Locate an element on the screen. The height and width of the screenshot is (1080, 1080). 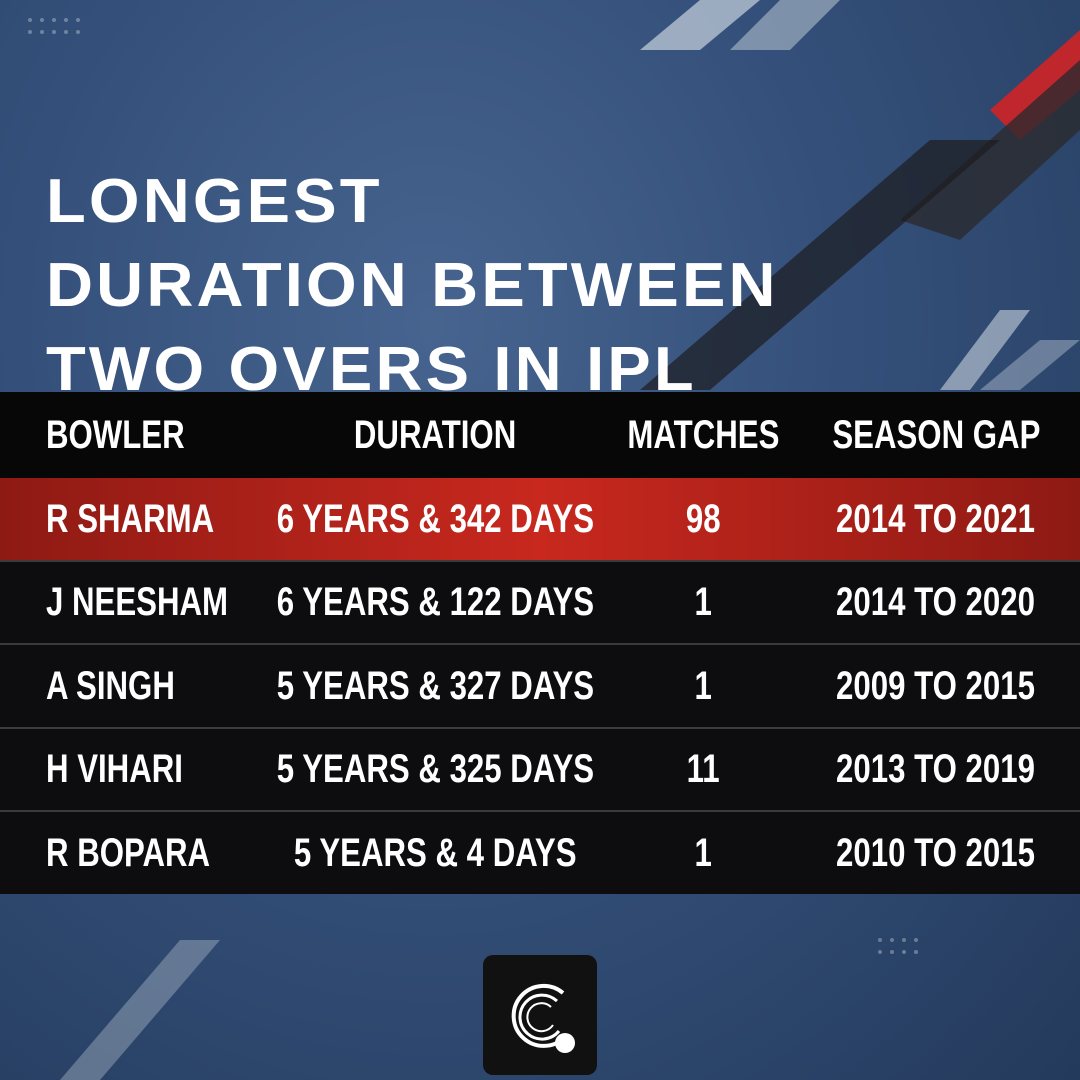
logo is located at coordinates (540, 1015).